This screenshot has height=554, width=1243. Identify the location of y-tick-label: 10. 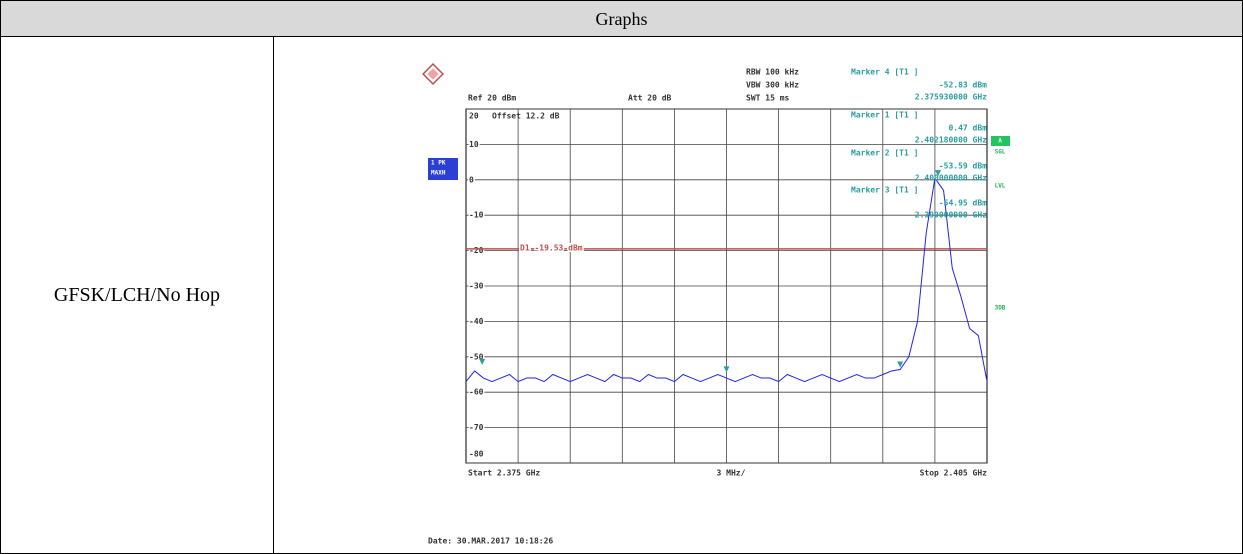
(474, 144).